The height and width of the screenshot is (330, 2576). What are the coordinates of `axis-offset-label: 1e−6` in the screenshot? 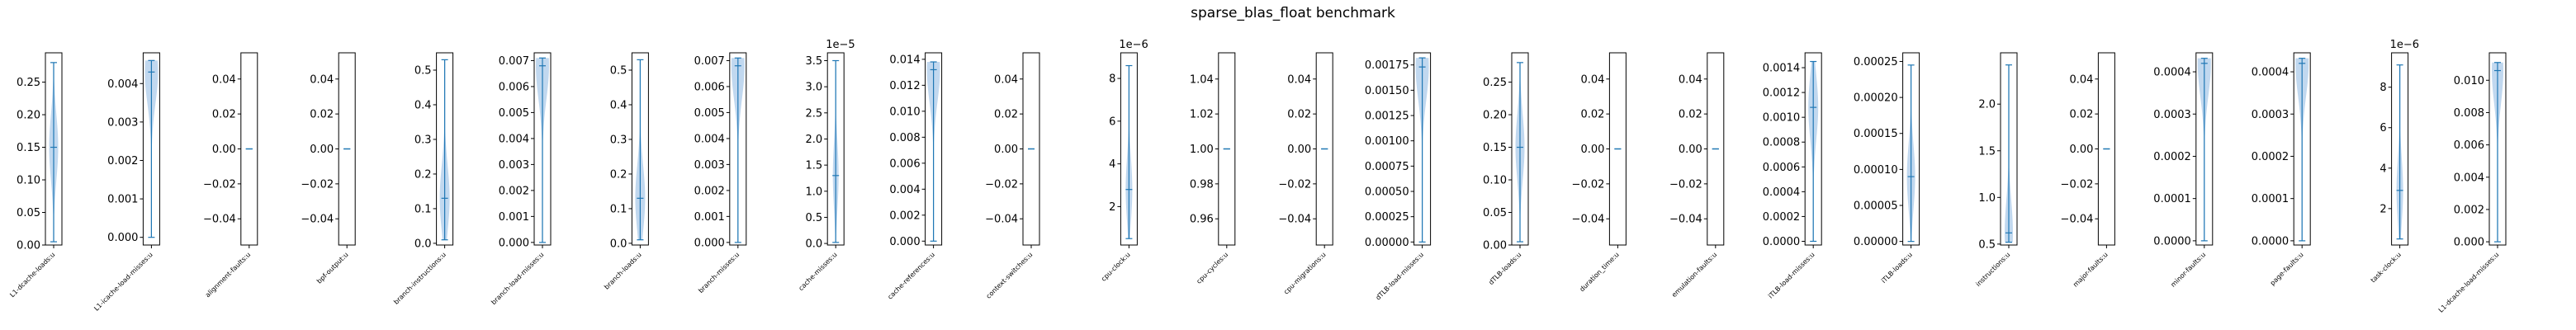 It's located at (2404, 45).